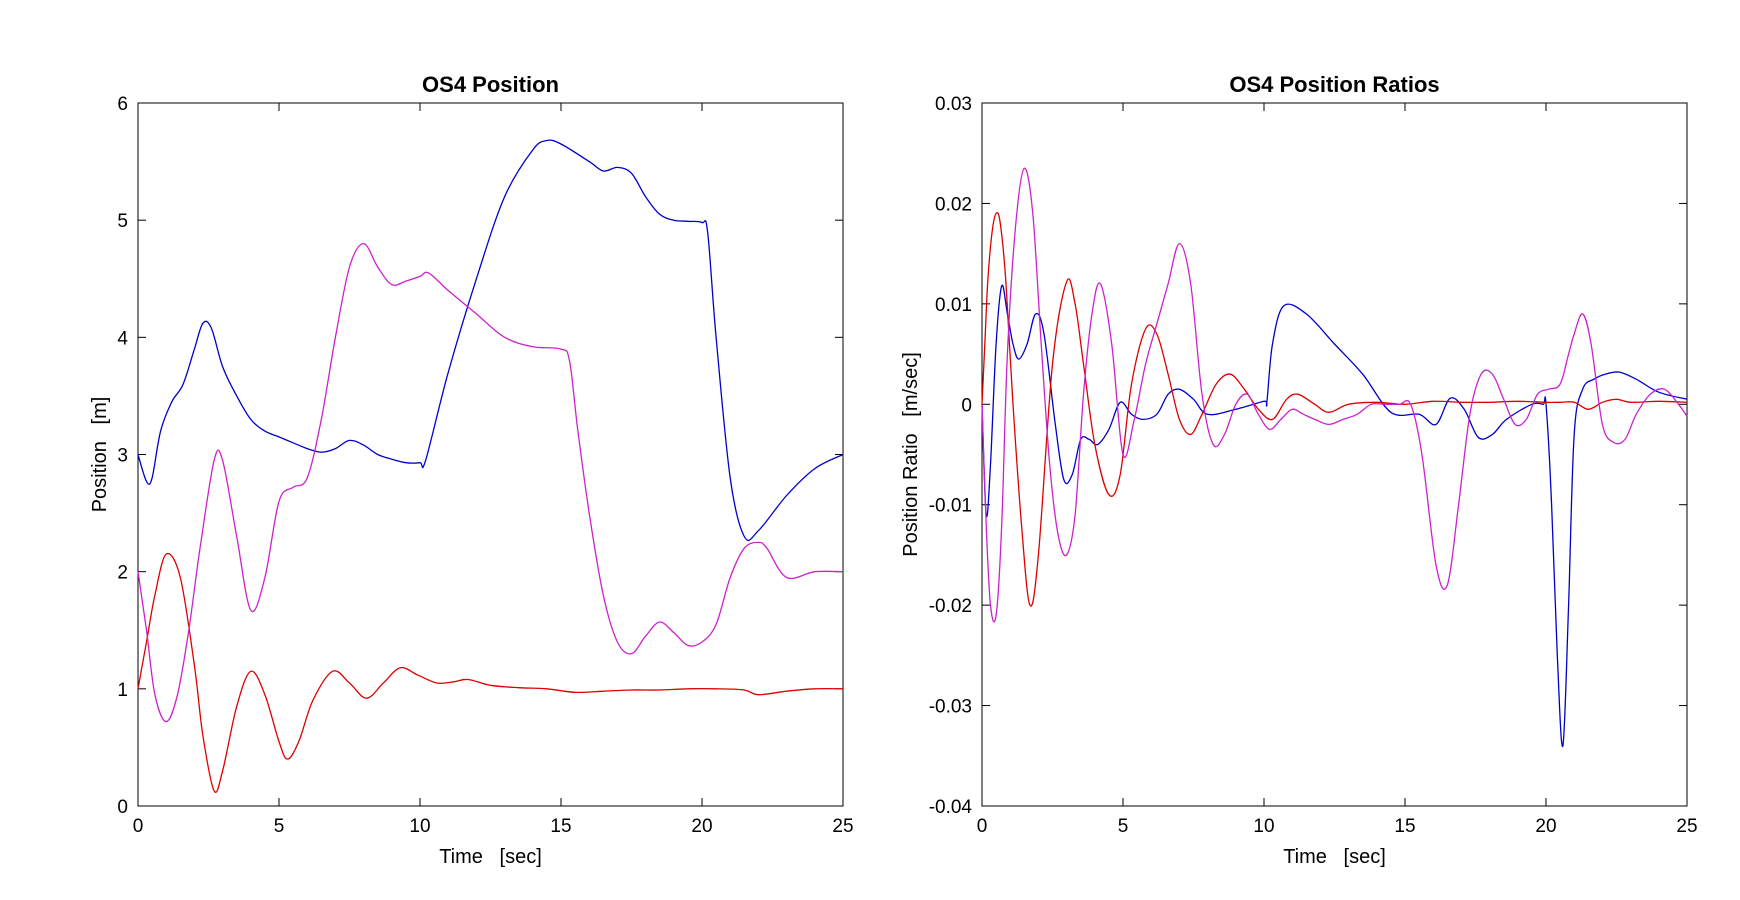 Image resolution: width=1740 pixels, height=900 pixels. I want to click on position-ratios-y-tick-label: -0.03, so click(950, 707).